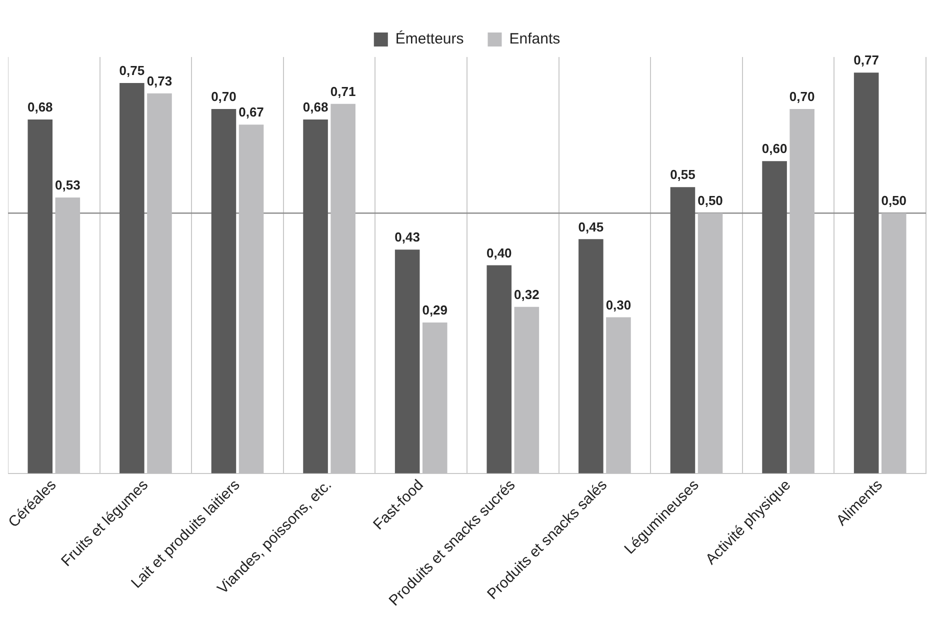 This screenshot has width=940, height=621. What do you see at coordinates (866, 60) in the screenshot?
I see `data-label: 0,77` at bounding box center [866, 60].